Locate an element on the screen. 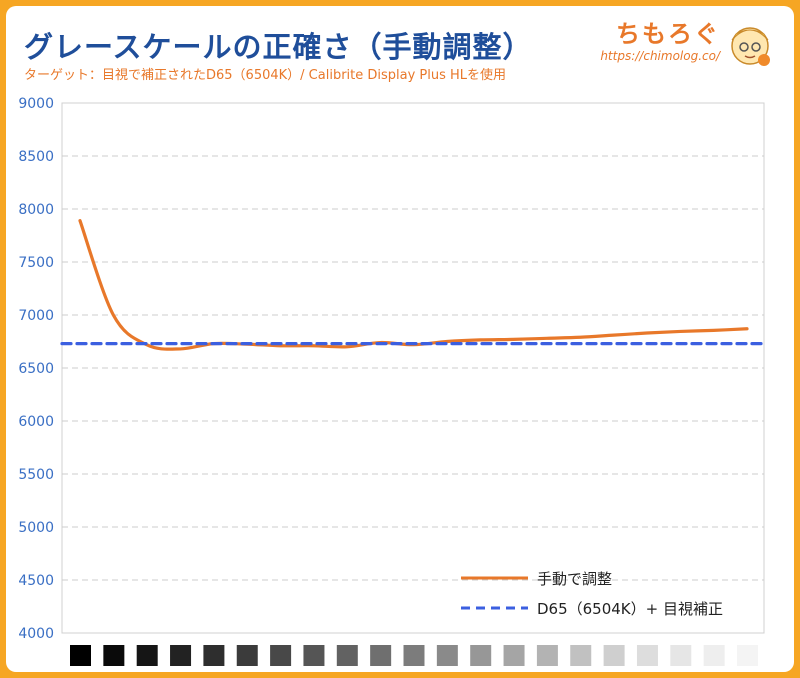  chart-title: グレースケールの正確さ（手動調整） is located at coordinates (278, 47).